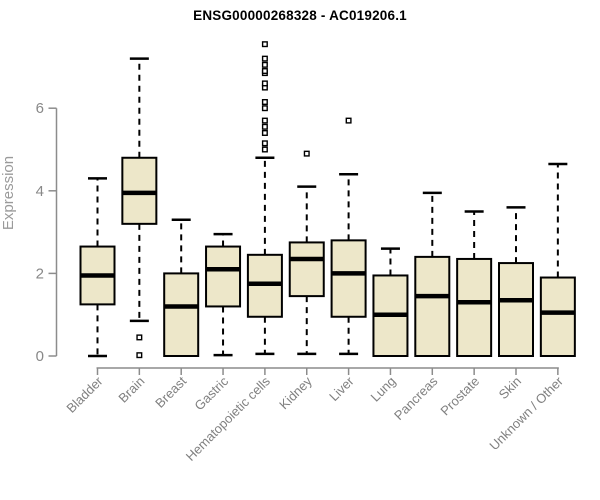 The image size is (600, 500). Describe the element at coordinates (97, 267) in the screenshot. I see `box-bladder` at that location.